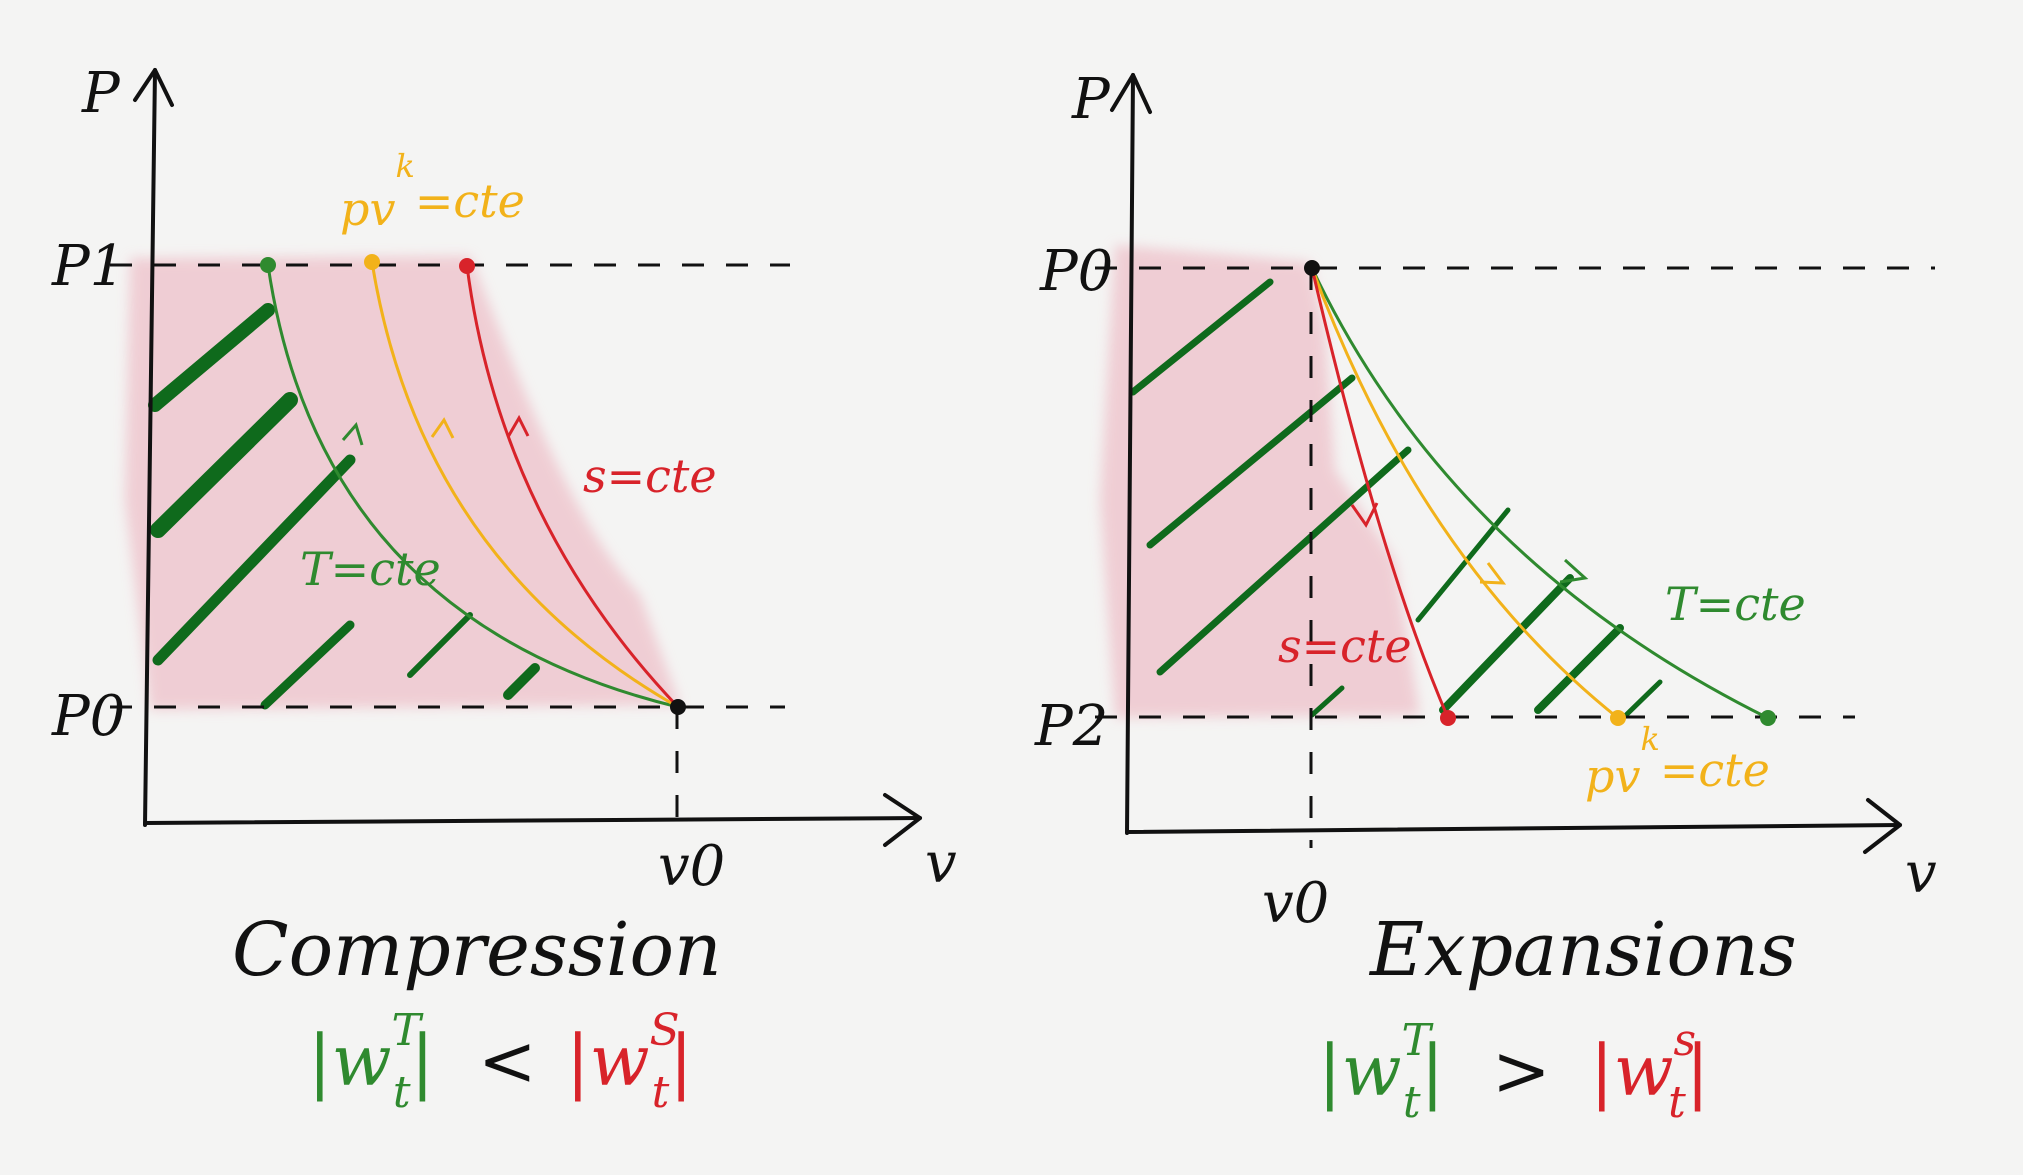  Describe the element at coordinates (153, 87) in the screenshot. I see `compression-p-axis-arrow` at that location.